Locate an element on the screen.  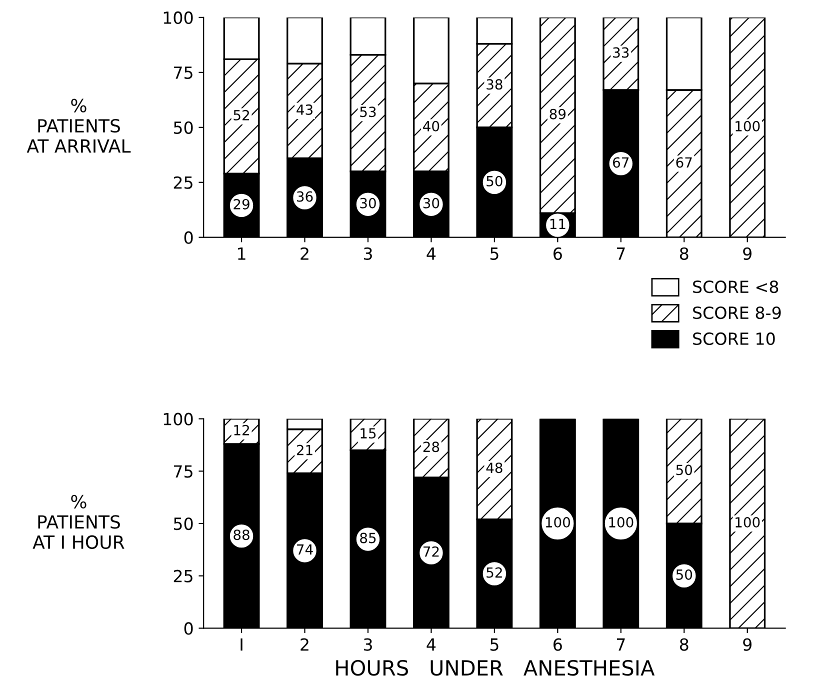
data-label: 48 is located at coordinates (494, 468).